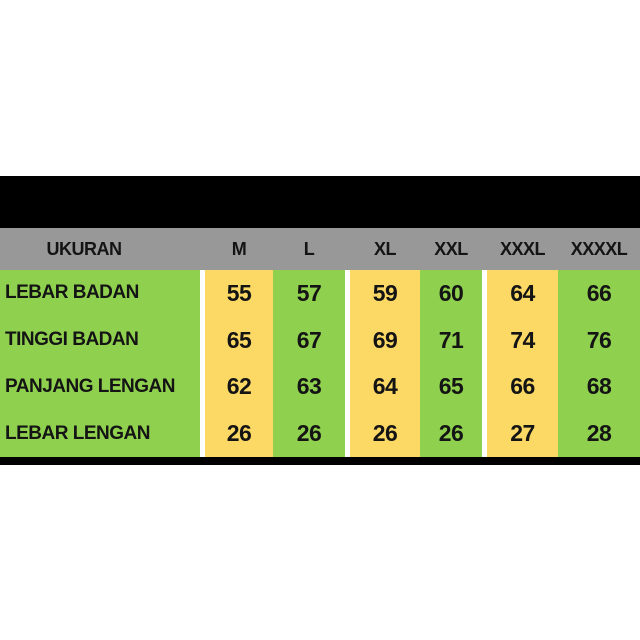 Image resolution: width=640 pixels, height=640 pixels. What do you see at coordinates (451, 340) in the screenshot?
I see `value-cell: 71` at bounding box center [451, 340].